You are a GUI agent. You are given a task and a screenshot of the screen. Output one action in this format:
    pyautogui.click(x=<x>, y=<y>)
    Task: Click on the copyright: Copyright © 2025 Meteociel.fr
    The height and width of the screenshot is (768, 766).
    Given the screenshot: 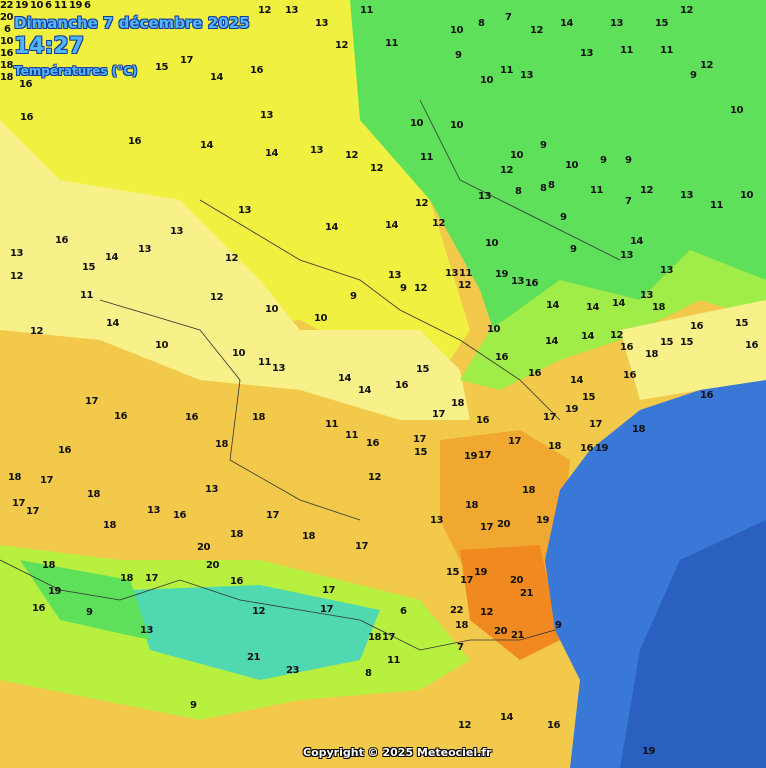 What is the action you would take?
    pyautogui.click(x=397, y=752)
    